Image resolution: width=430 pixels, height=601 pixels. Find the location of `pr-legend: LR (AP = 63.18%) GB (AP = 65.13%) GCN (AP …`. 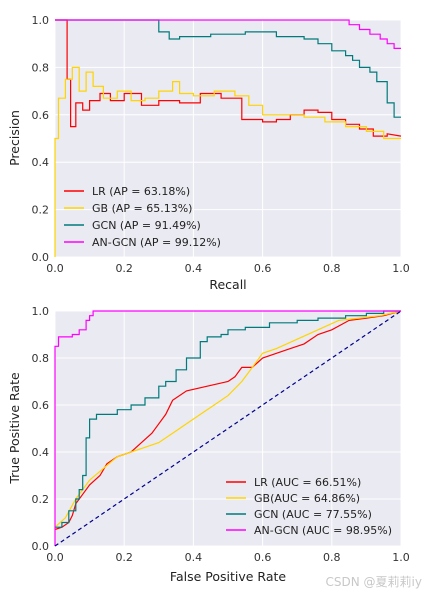

pr-legend: LR (AP = 63.18%) GB (AP = 65.13%) GCN (AP … is located at coordinates (142, 217).